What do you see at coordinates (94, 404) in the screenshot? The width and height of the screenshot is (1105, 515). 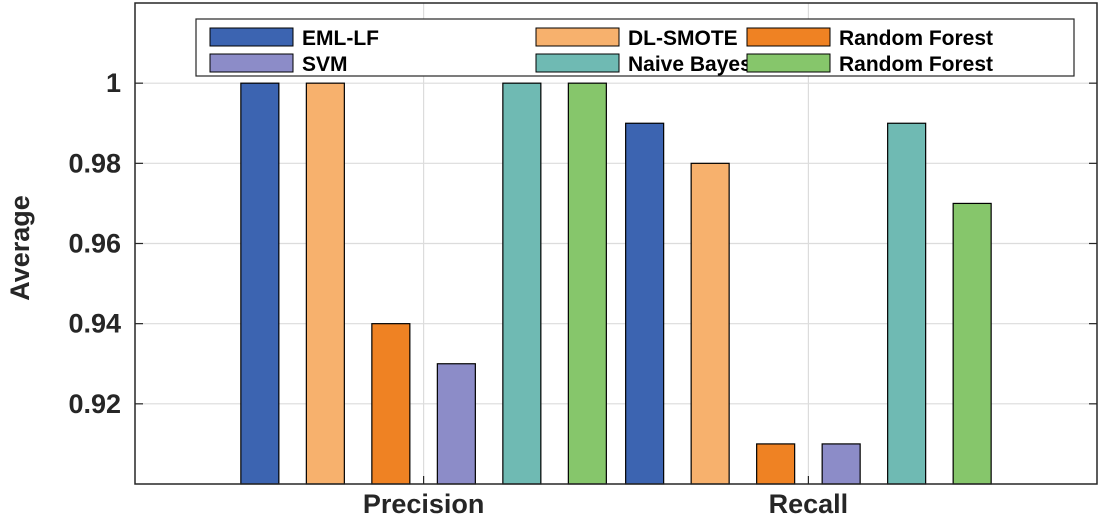 I see `y-tick-label: 0.92` at bounding box center [94, 404].